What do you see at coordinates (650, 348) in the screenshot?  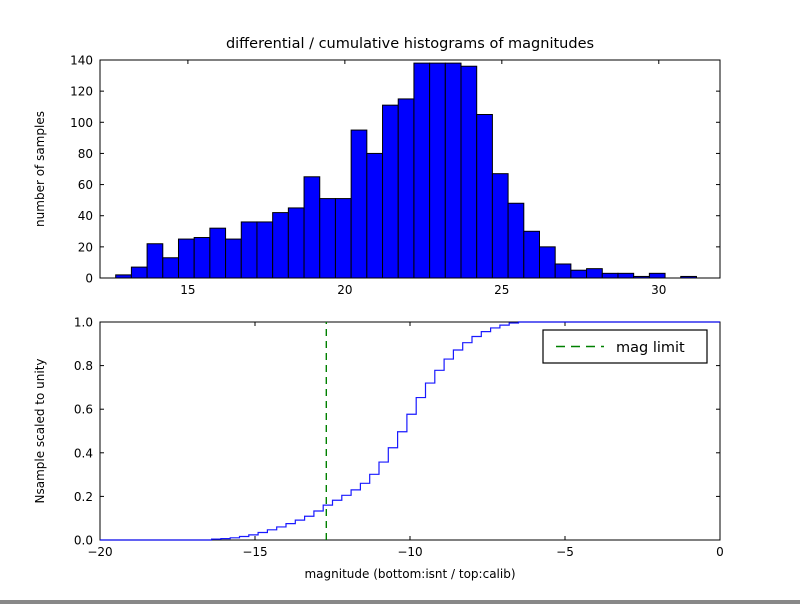 I see `legend-label: mag limit` at bounding box center [650, 348].